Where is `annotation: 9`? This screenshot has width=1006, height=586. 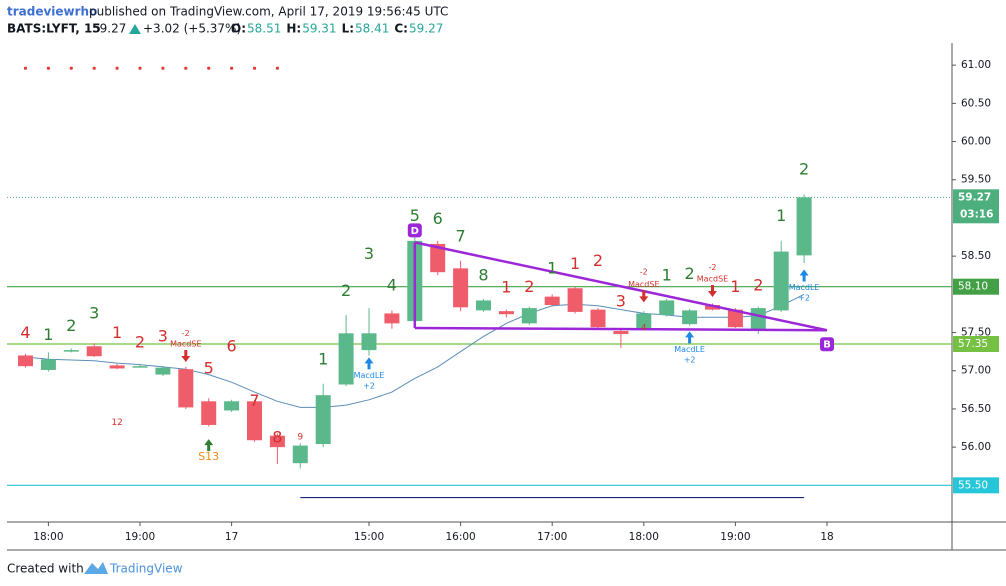 annotation: 9 is located at coordinates (300, 438).